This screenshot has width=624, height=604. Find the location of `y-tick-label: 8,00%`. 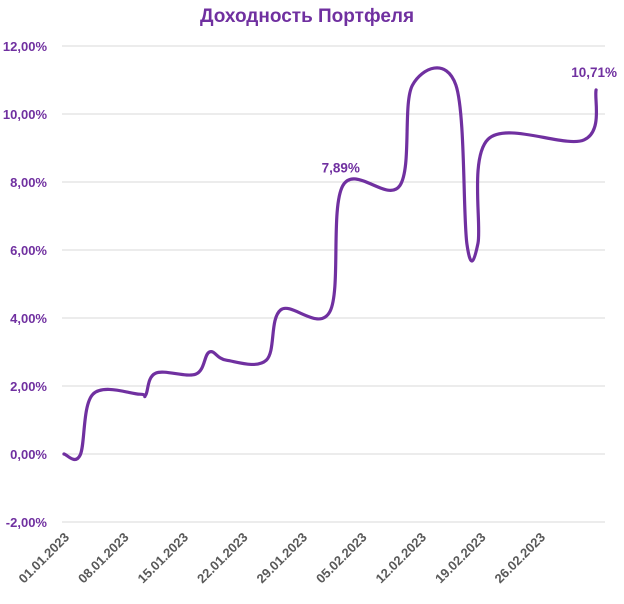

y-tick-label: 8,00% is located at coordinates (28, 182).